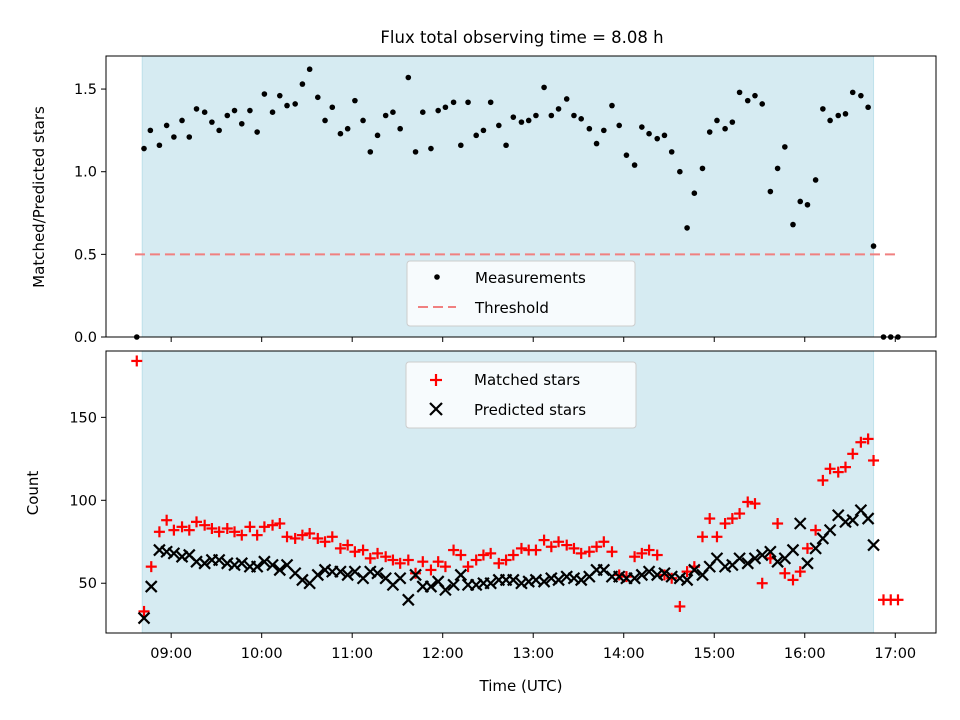 This screenshot has height=720, width=960. What do you see at coordinates (436, 380) in the screenshot?
I see `legend-matched-marker` at bounding box center [436, 380].